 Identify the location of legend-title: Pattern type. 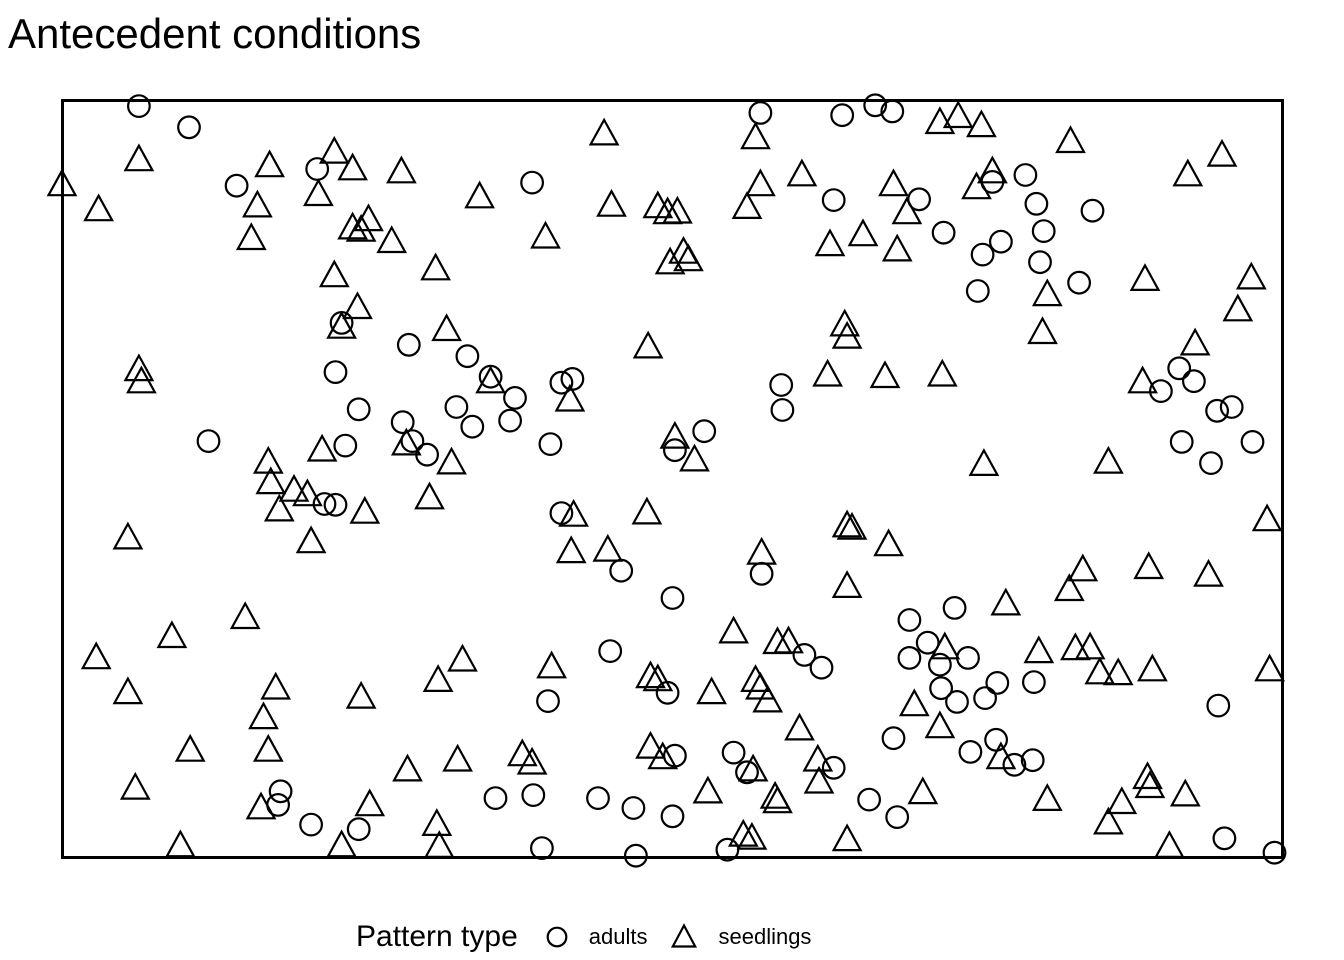
(437, 936).